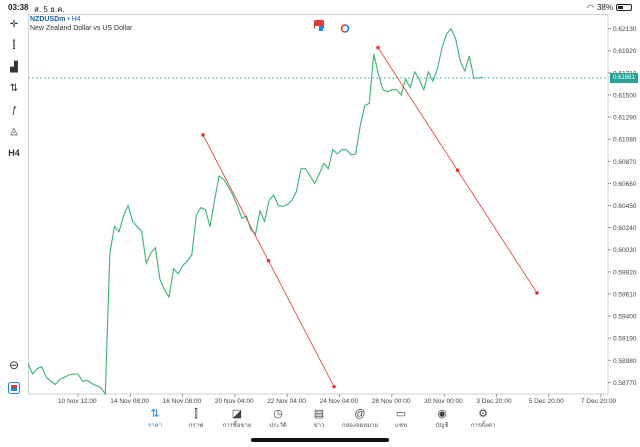 This screenshot has width=640, height=447. Describe the element at coordinates (391, 401) in the screenshot. I see `time-axis-label: 28 Nov 00:00` at that location.